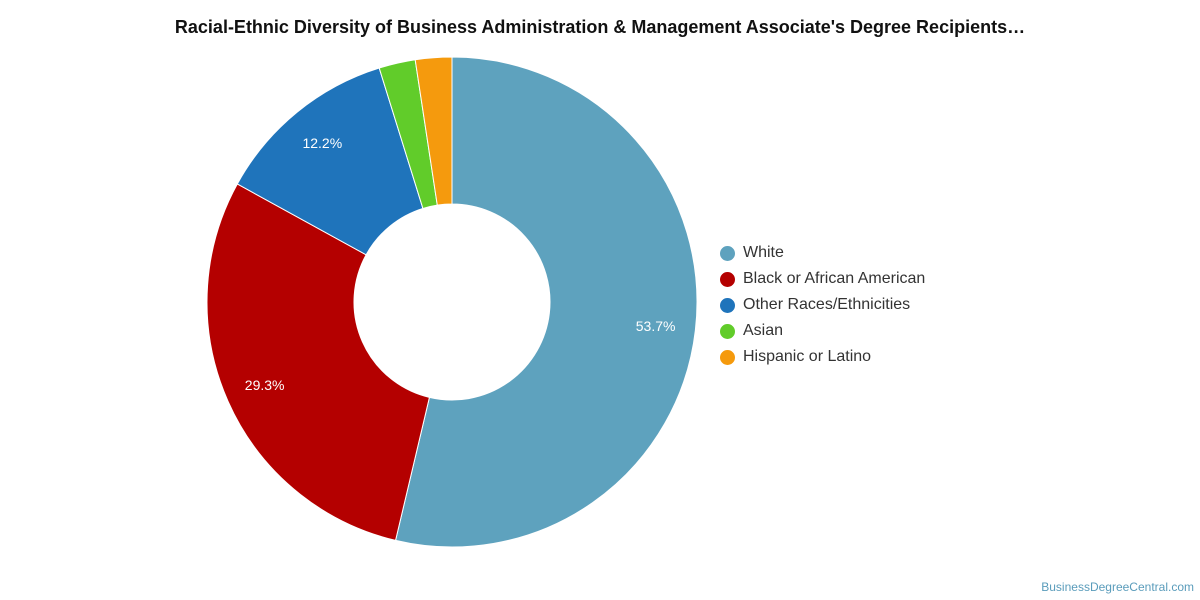 The height and width of the screenshot is (600, 1200). I want to click on legend-item: Black or African American, so click(822, 279).